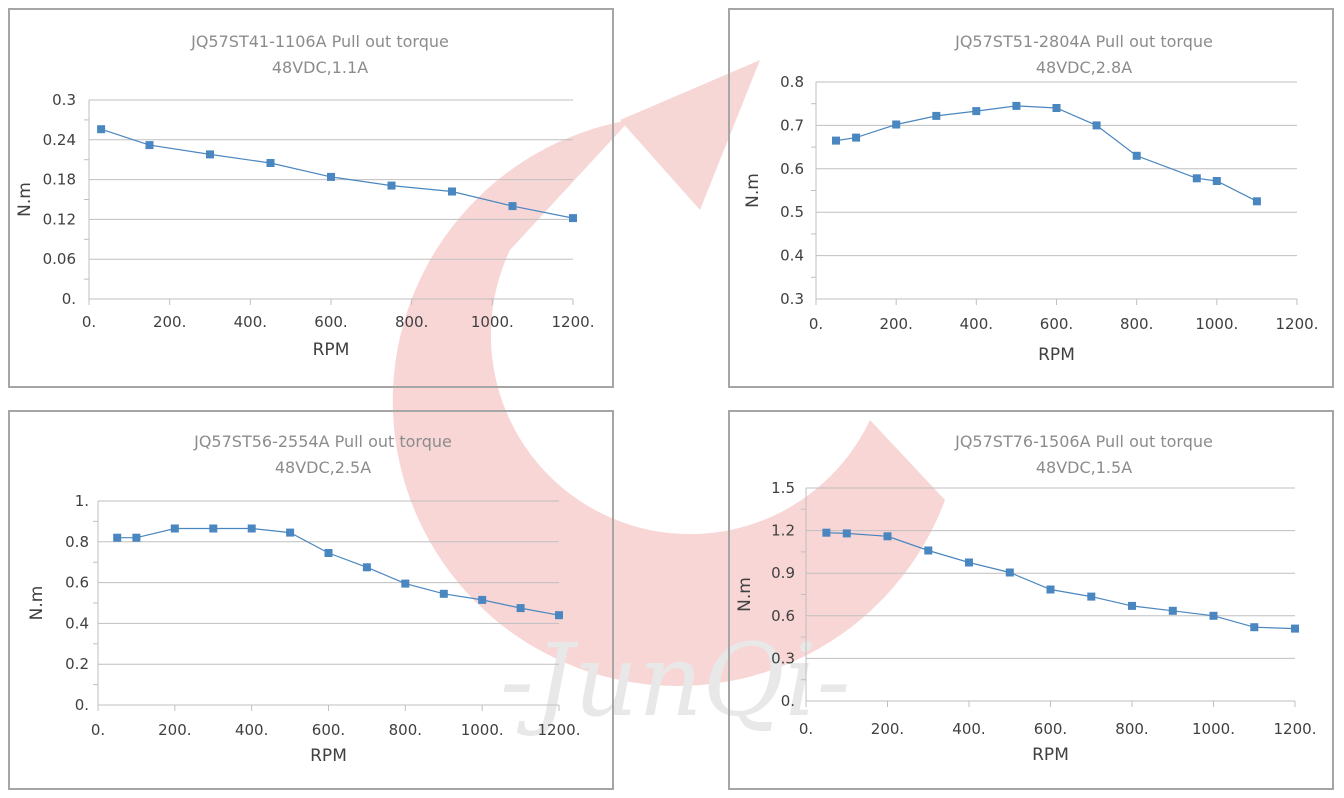 Image resolution: width=1344 pixels, height=798 pixels. I want to click on y-tick-label: 1.5, so click(783, 488).